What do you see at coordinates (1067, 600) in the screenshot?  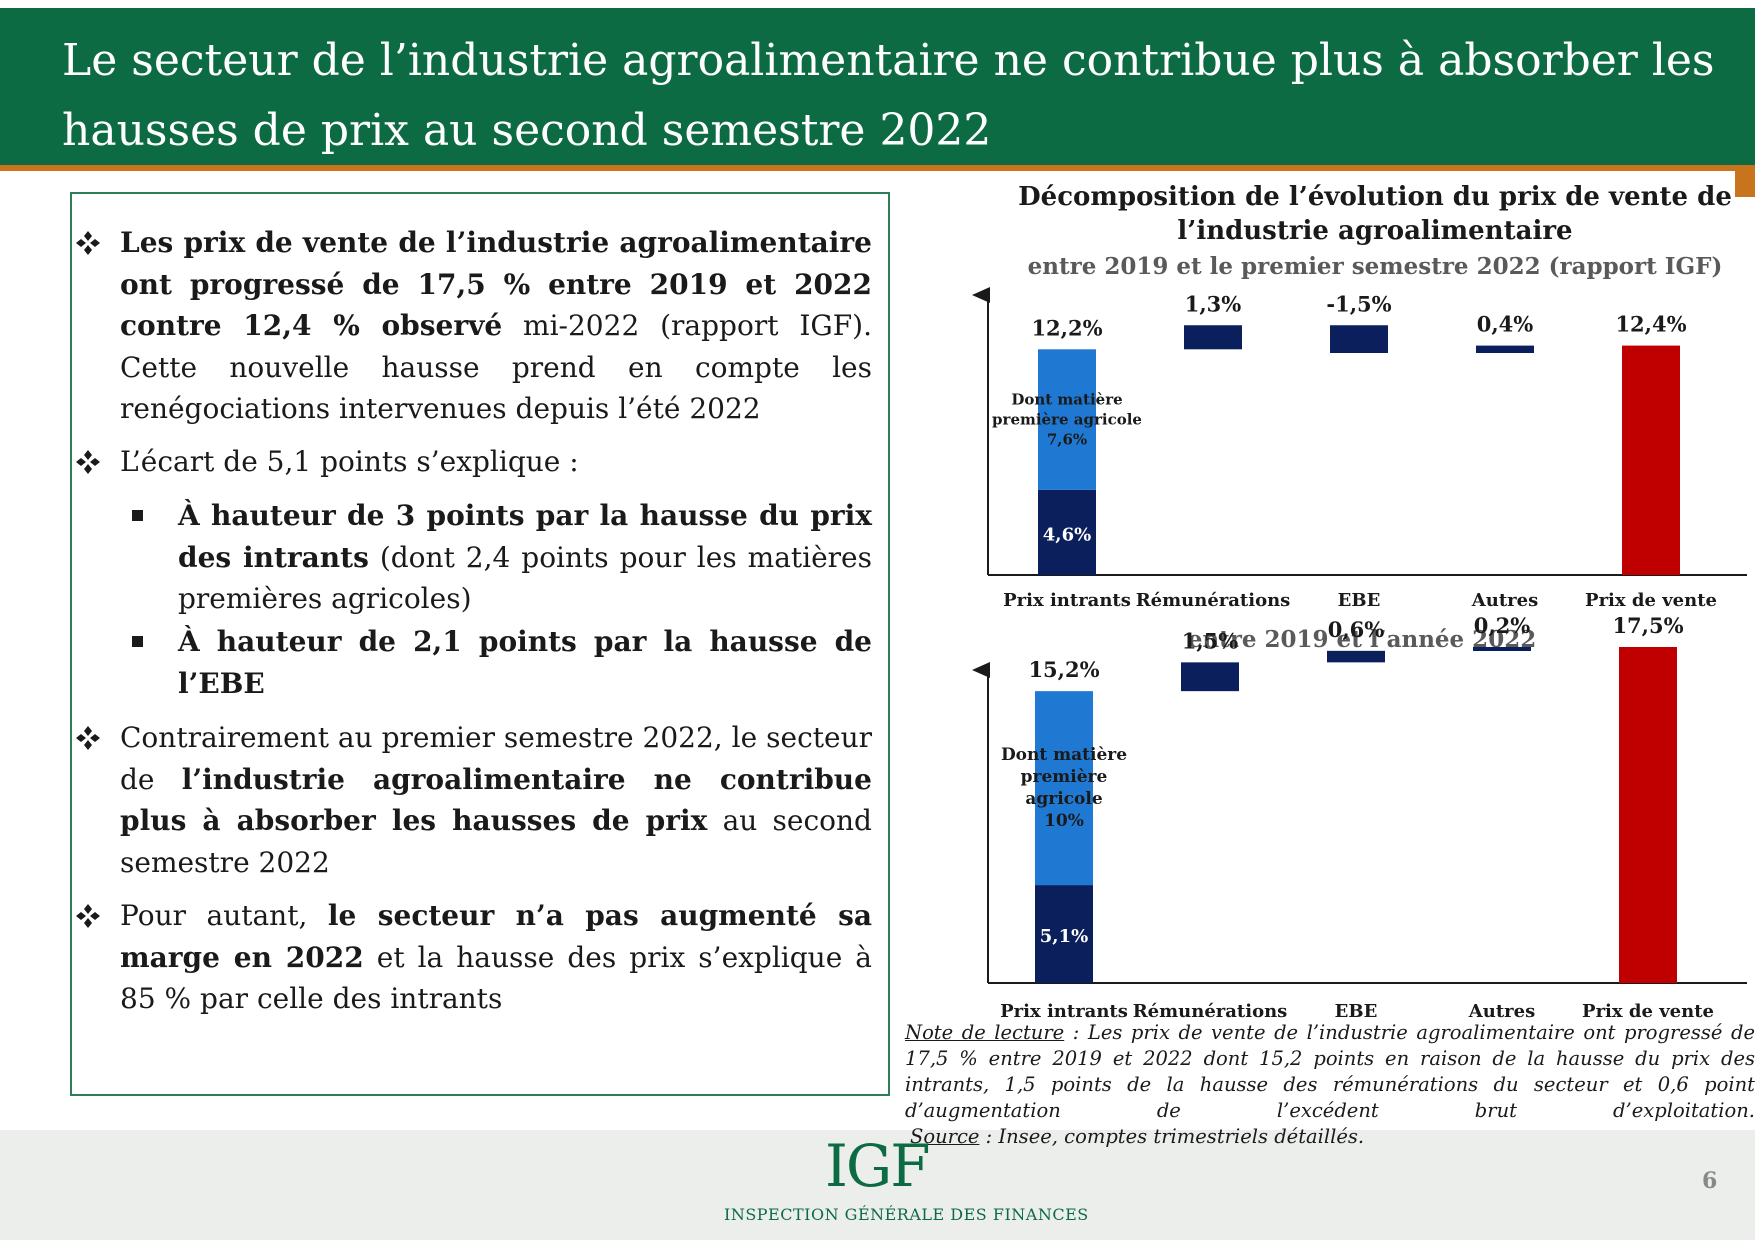 I see `category-label-1-1: Prix intrants` at bounding box center [1067, 600].